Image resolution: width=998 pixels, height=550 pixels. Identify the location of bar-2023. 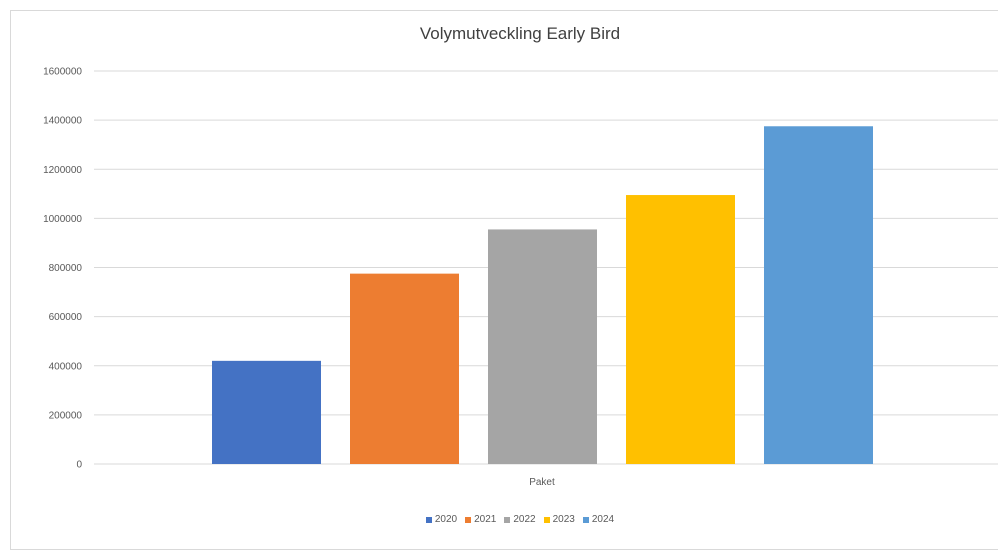
(680, 329).